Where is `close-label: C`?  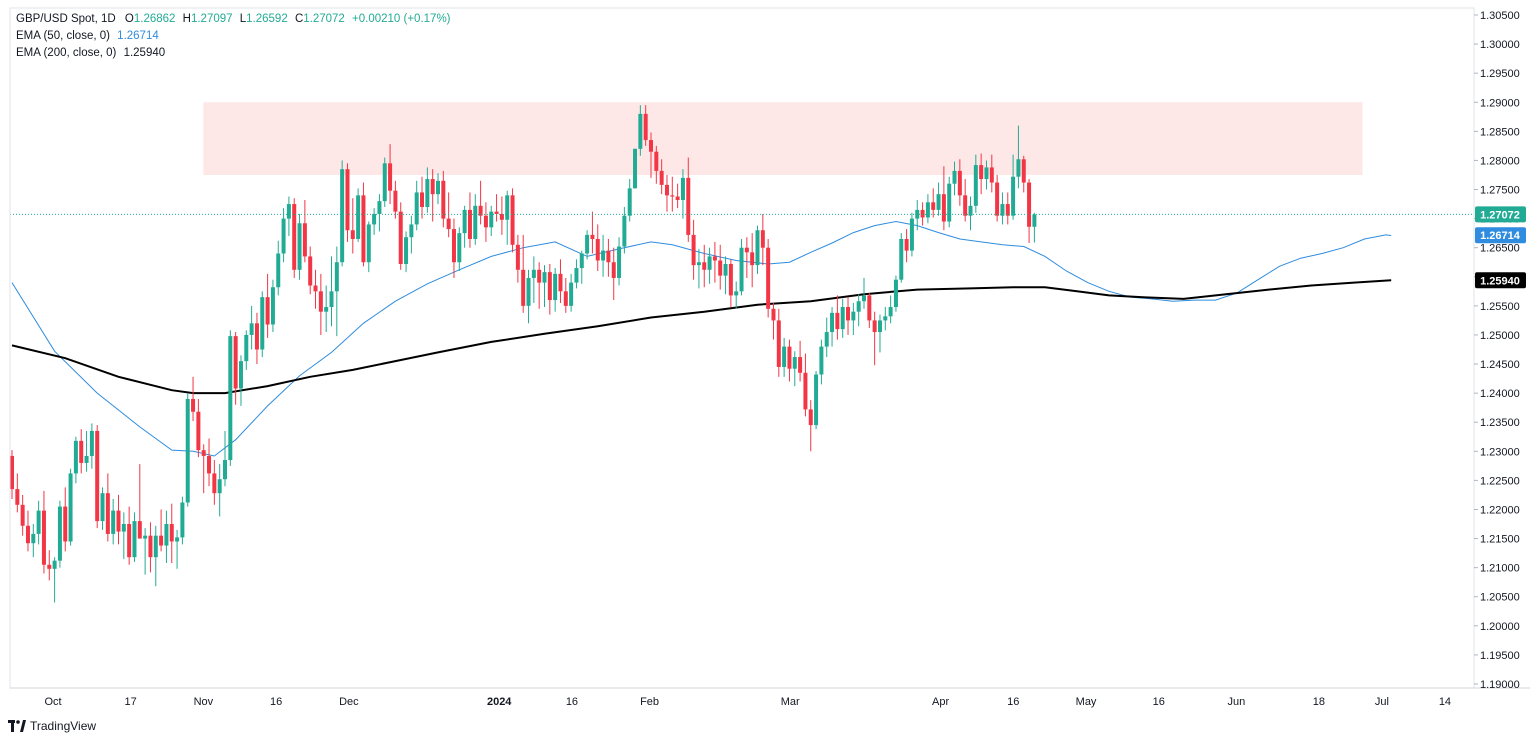
close-label: C is located at coordinates (299, 19).